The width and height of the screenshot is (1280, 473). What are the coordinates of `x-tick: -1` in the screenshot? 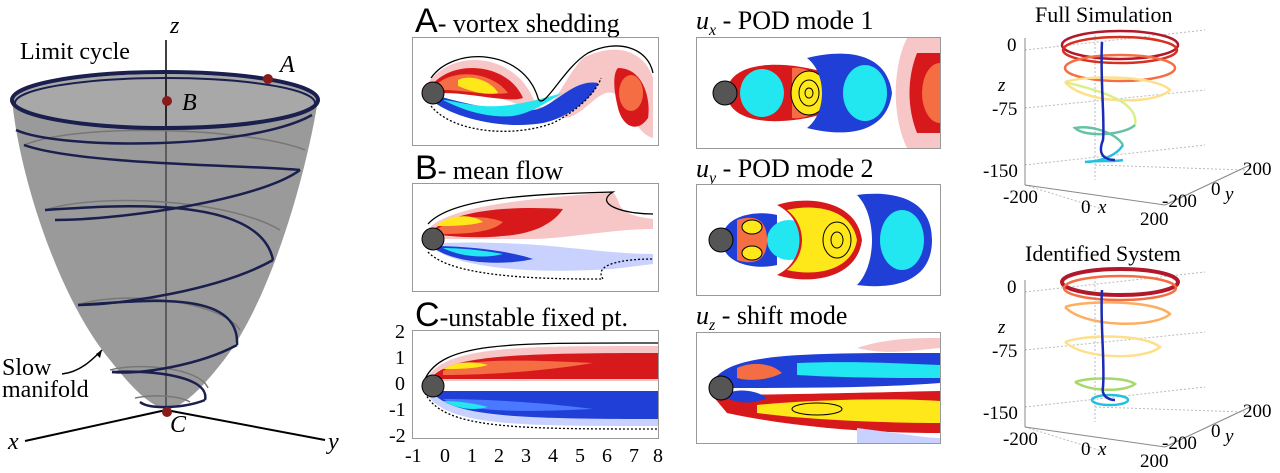 It's located at (413, 456).